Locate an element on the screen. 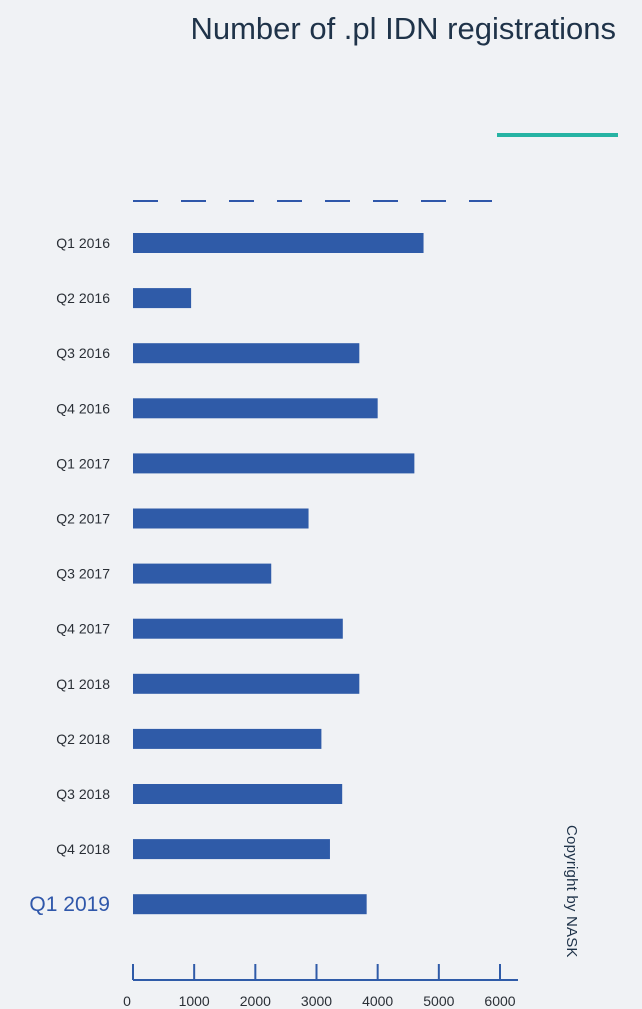 The height and width of the screenshot is (1009, 642). category-label: Q1 2019 is located at coordinates (69, 904).